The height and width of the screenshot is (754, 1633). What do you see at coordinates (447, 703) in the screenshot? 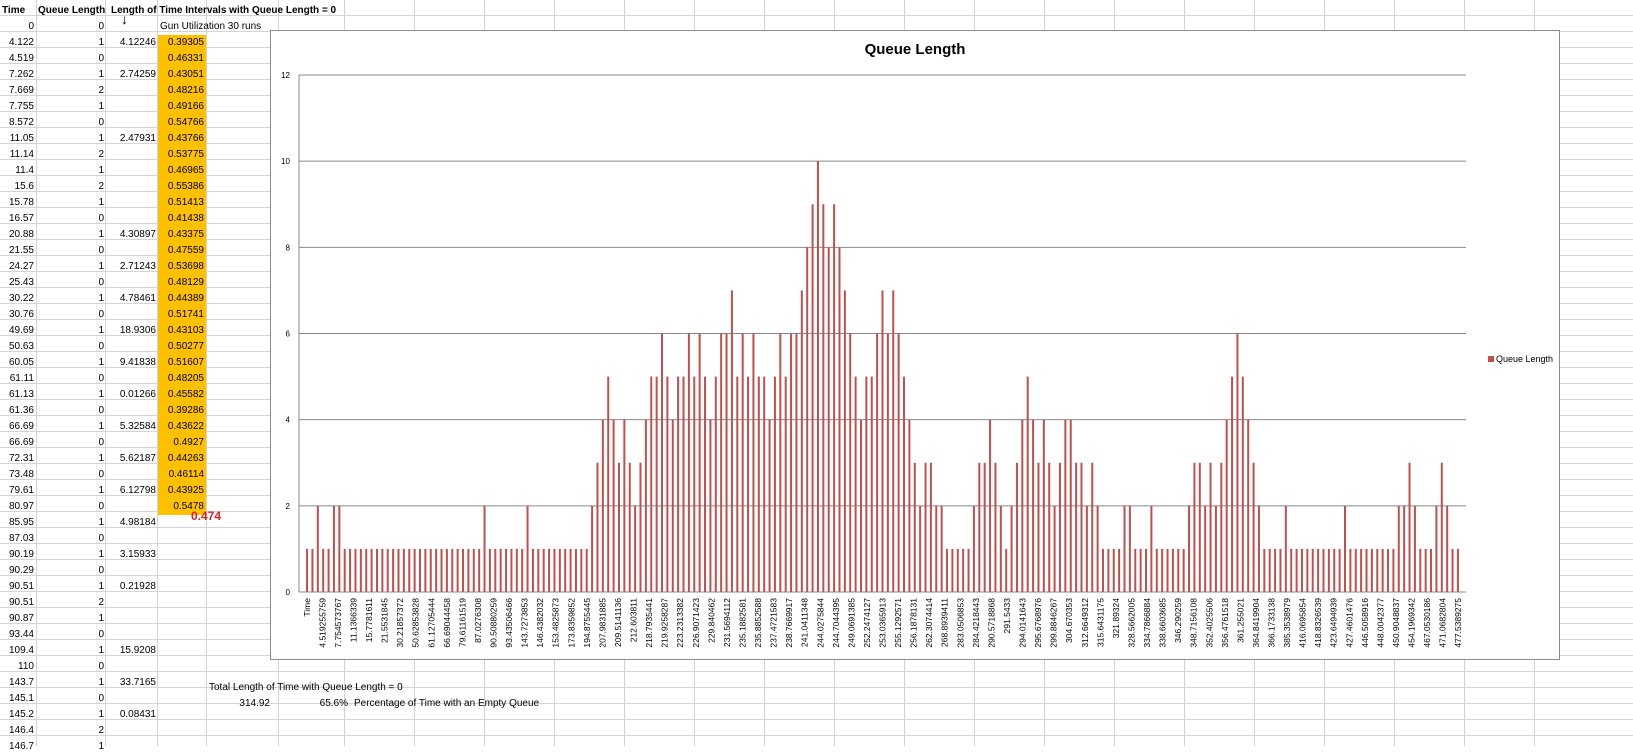
I see `percent-empty-label: Percentage of Time with an Empty Queue` at bounding box center [447, 703].